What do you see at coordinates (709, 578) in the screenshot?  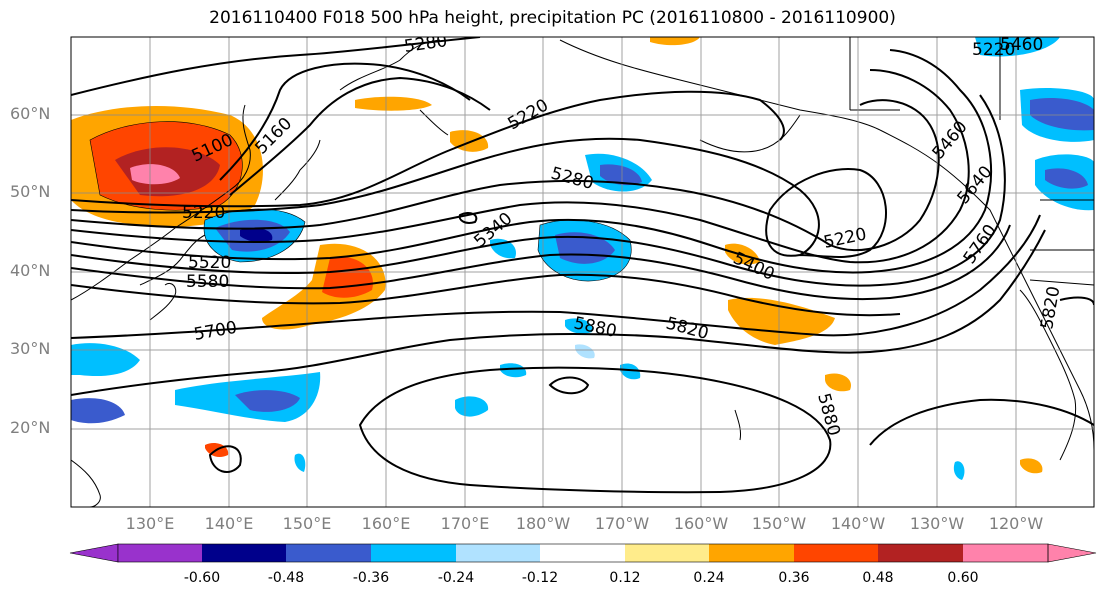 I see `colorbar-tick-label: 0.24` at bounding box center [709, 578].